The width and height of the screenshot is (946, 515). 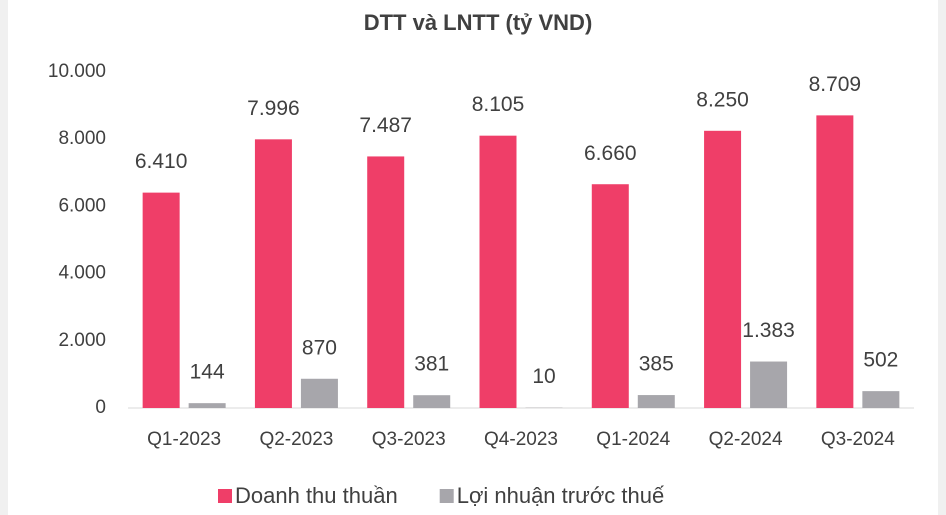 What do you see at coordinates (722, 99) in the screenshot?
I see `data-label: 8.250` at bounding box center [722, 99].